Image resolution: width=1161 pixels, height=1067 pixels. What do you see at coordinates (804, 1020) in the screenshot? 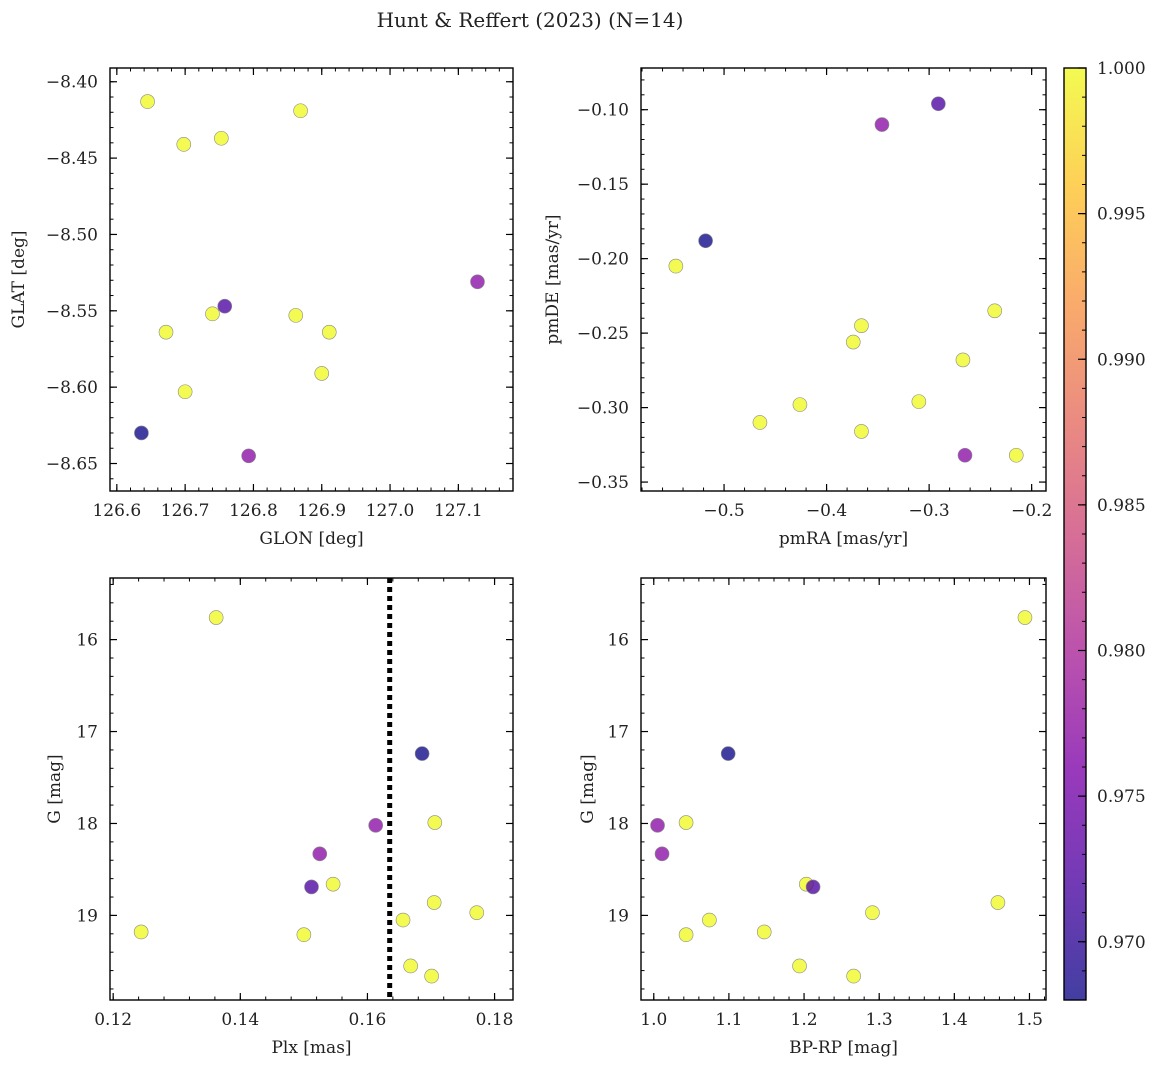
I see `x-tick-label: 1.2` at bounding box center [804, 1020].